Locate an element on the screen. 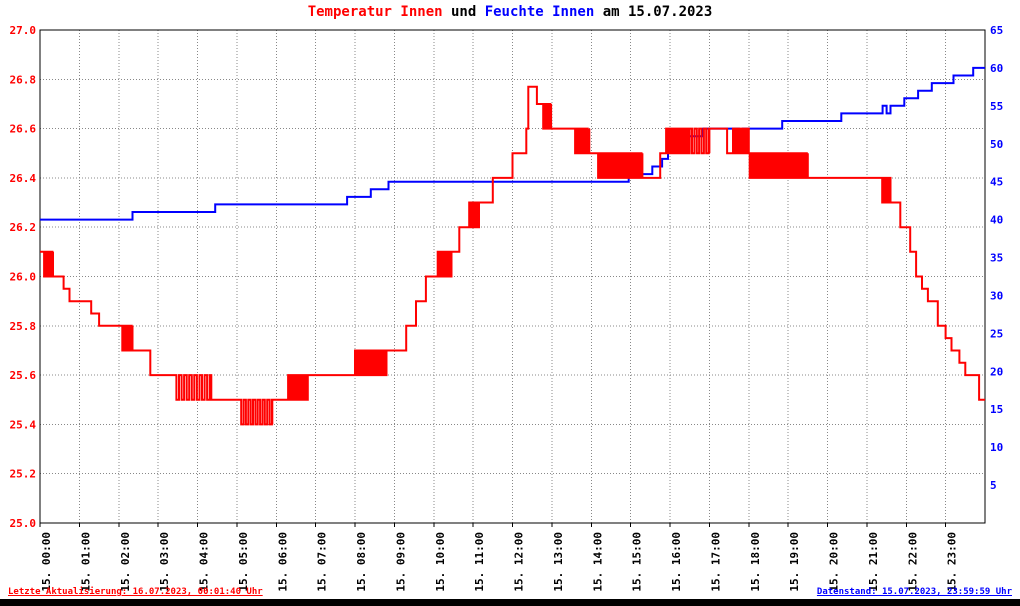 This screenshot has height=606, width=1020. x-axis-tick-label: 15. 02:00 is located at coordinates (125, 562).